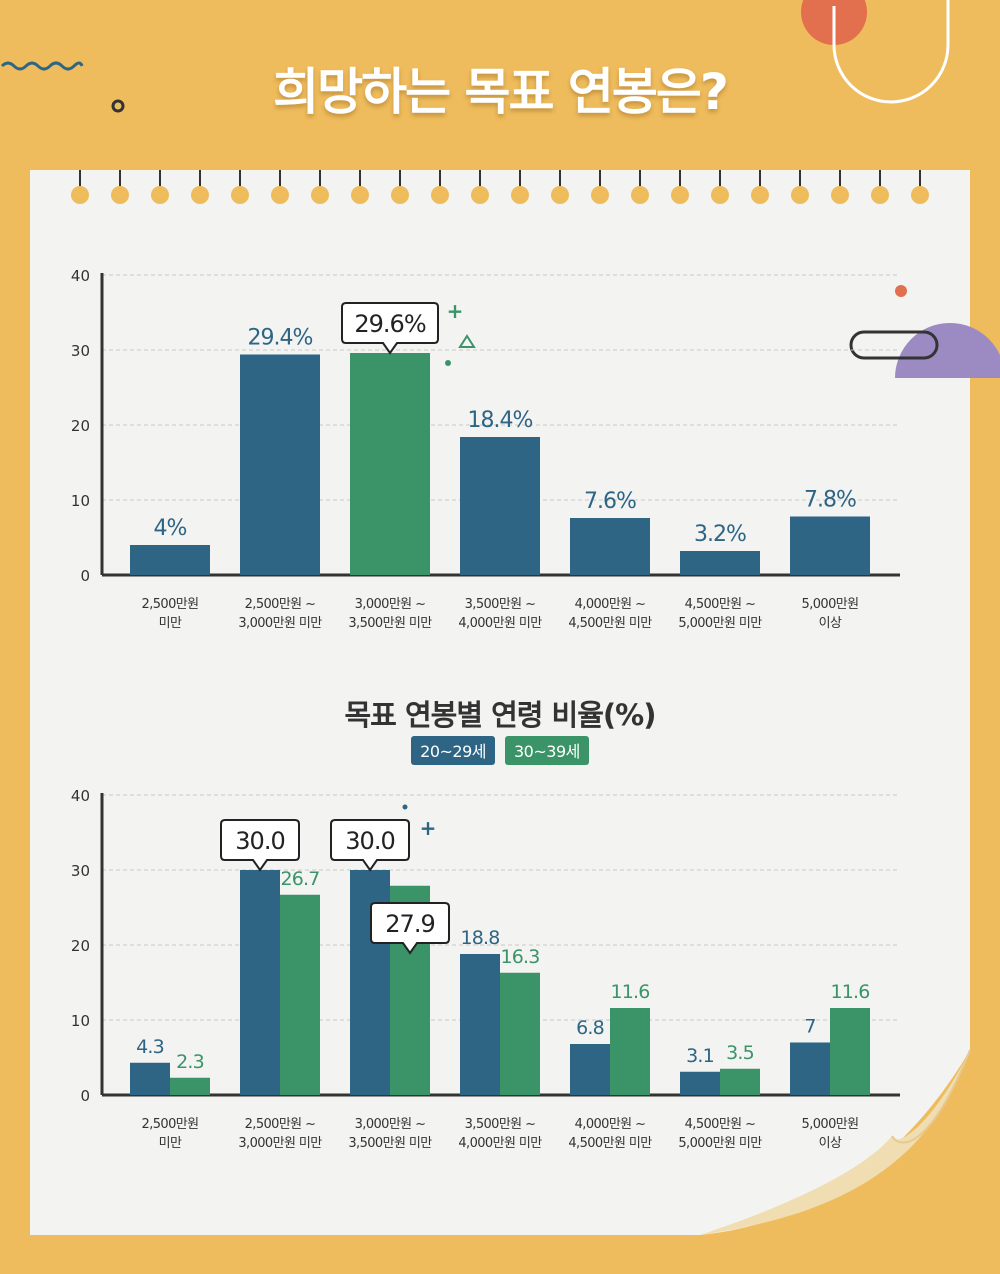 Image resolution: width=1000 pixels, height=1274 pixels. I want to click on plus-decoration: +, so click(428, 828).